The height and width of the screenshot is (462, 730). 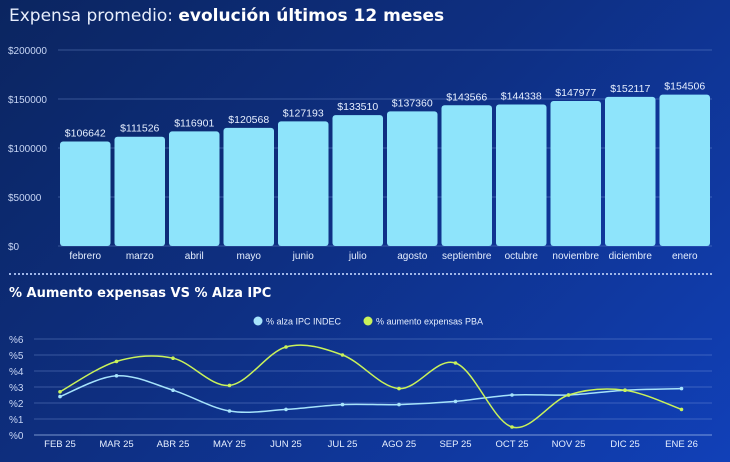 What do you see at coordinates (173, 444) in the screenshot?
I see `line-xtick-label: ABR 25` at bounding box center [173, 444].